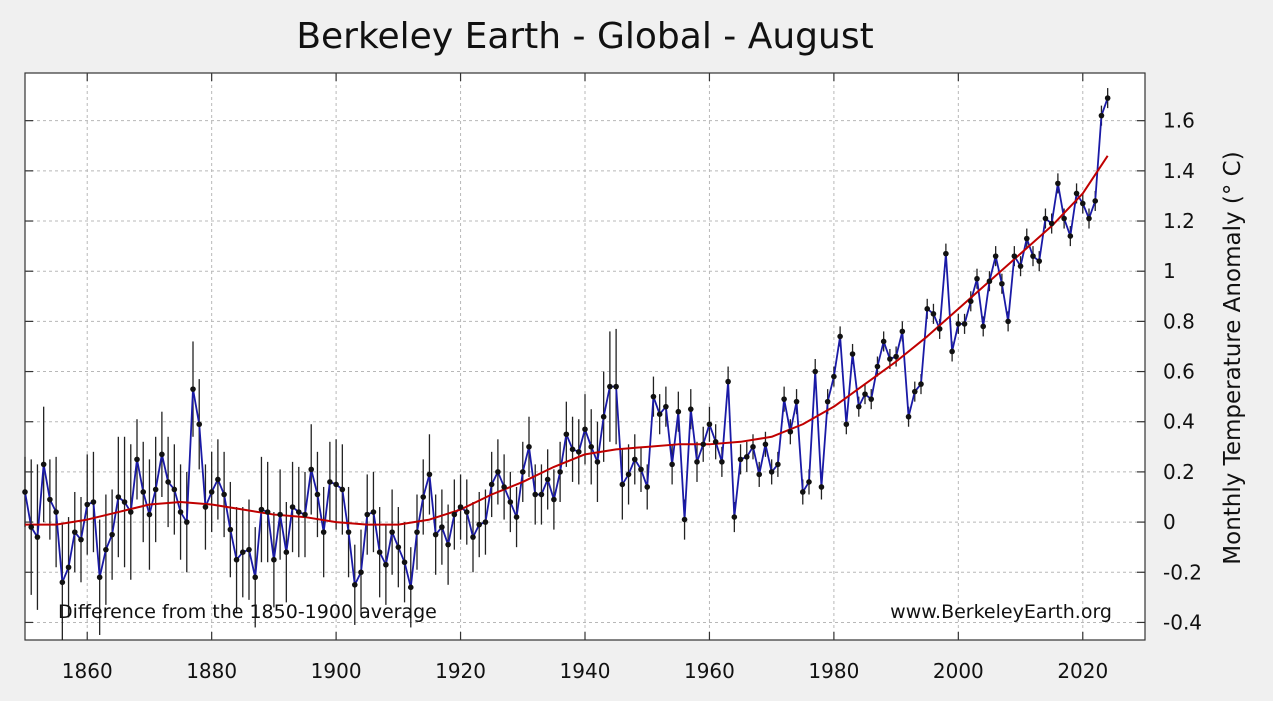 Image resolution: width=1273 pixels, height=701 pixels. Describe the element at coordinates (87, 671) in the screenshot. I see `x-tick-label: 1860` at that location.